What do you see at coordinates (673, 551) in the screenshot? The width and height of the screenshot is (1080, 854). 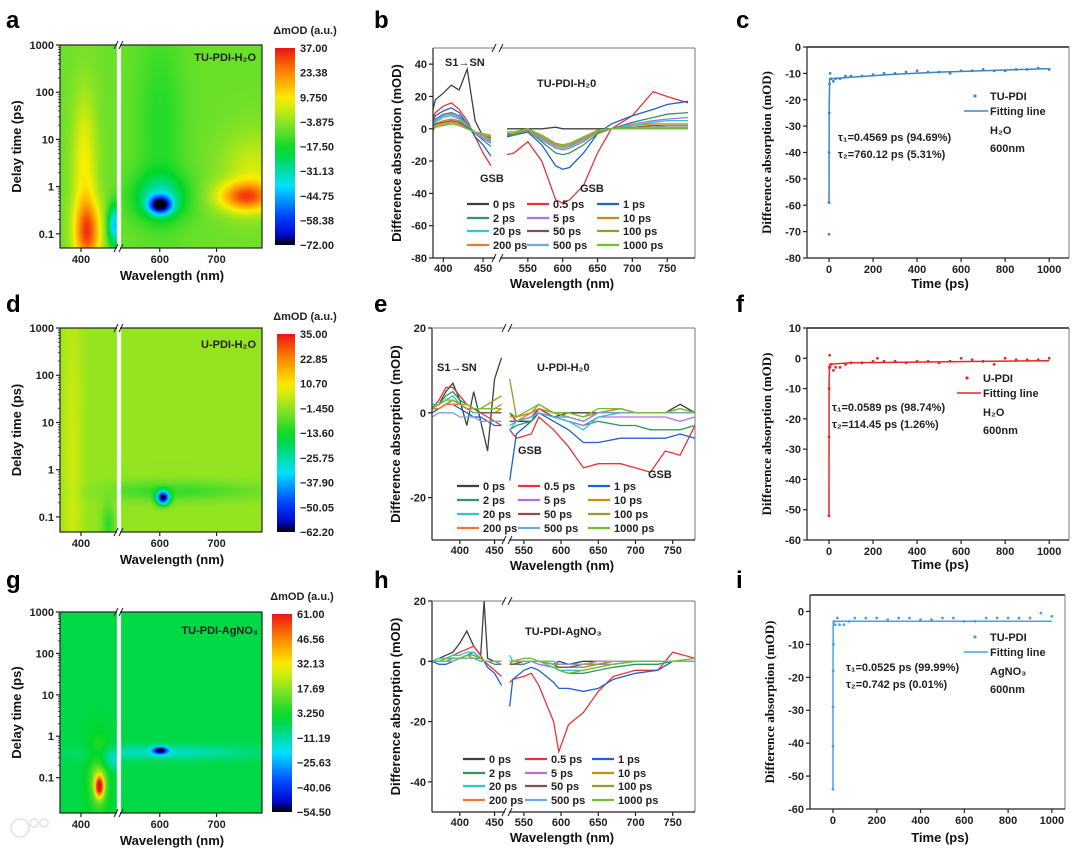 I see `x-tick-label: 750` at bounding box center [673, 551].